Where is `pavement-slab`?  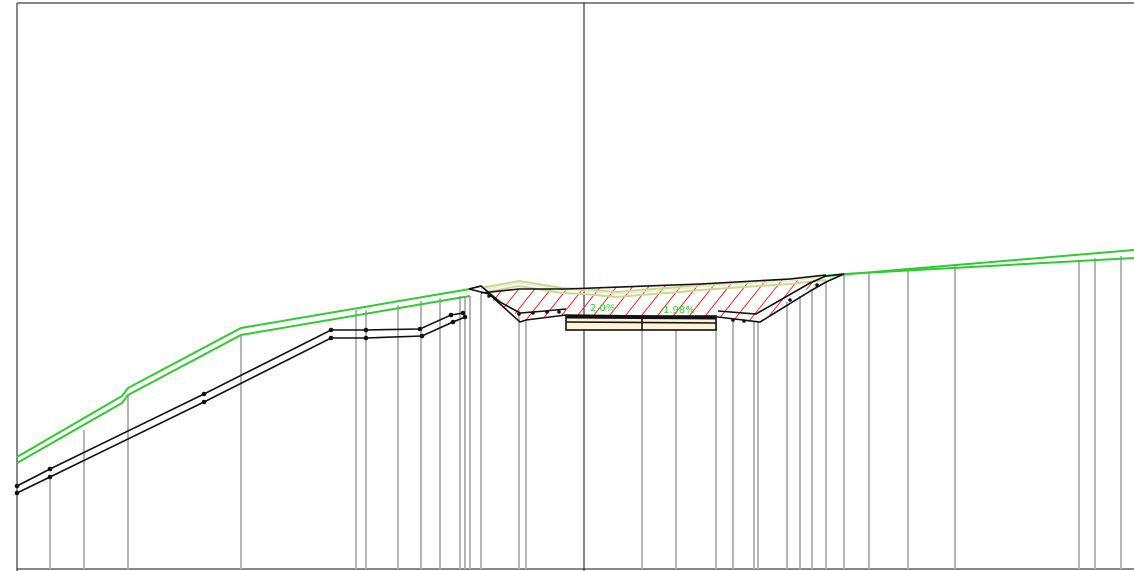
pavement-slab is located at coordinates (641, 323).